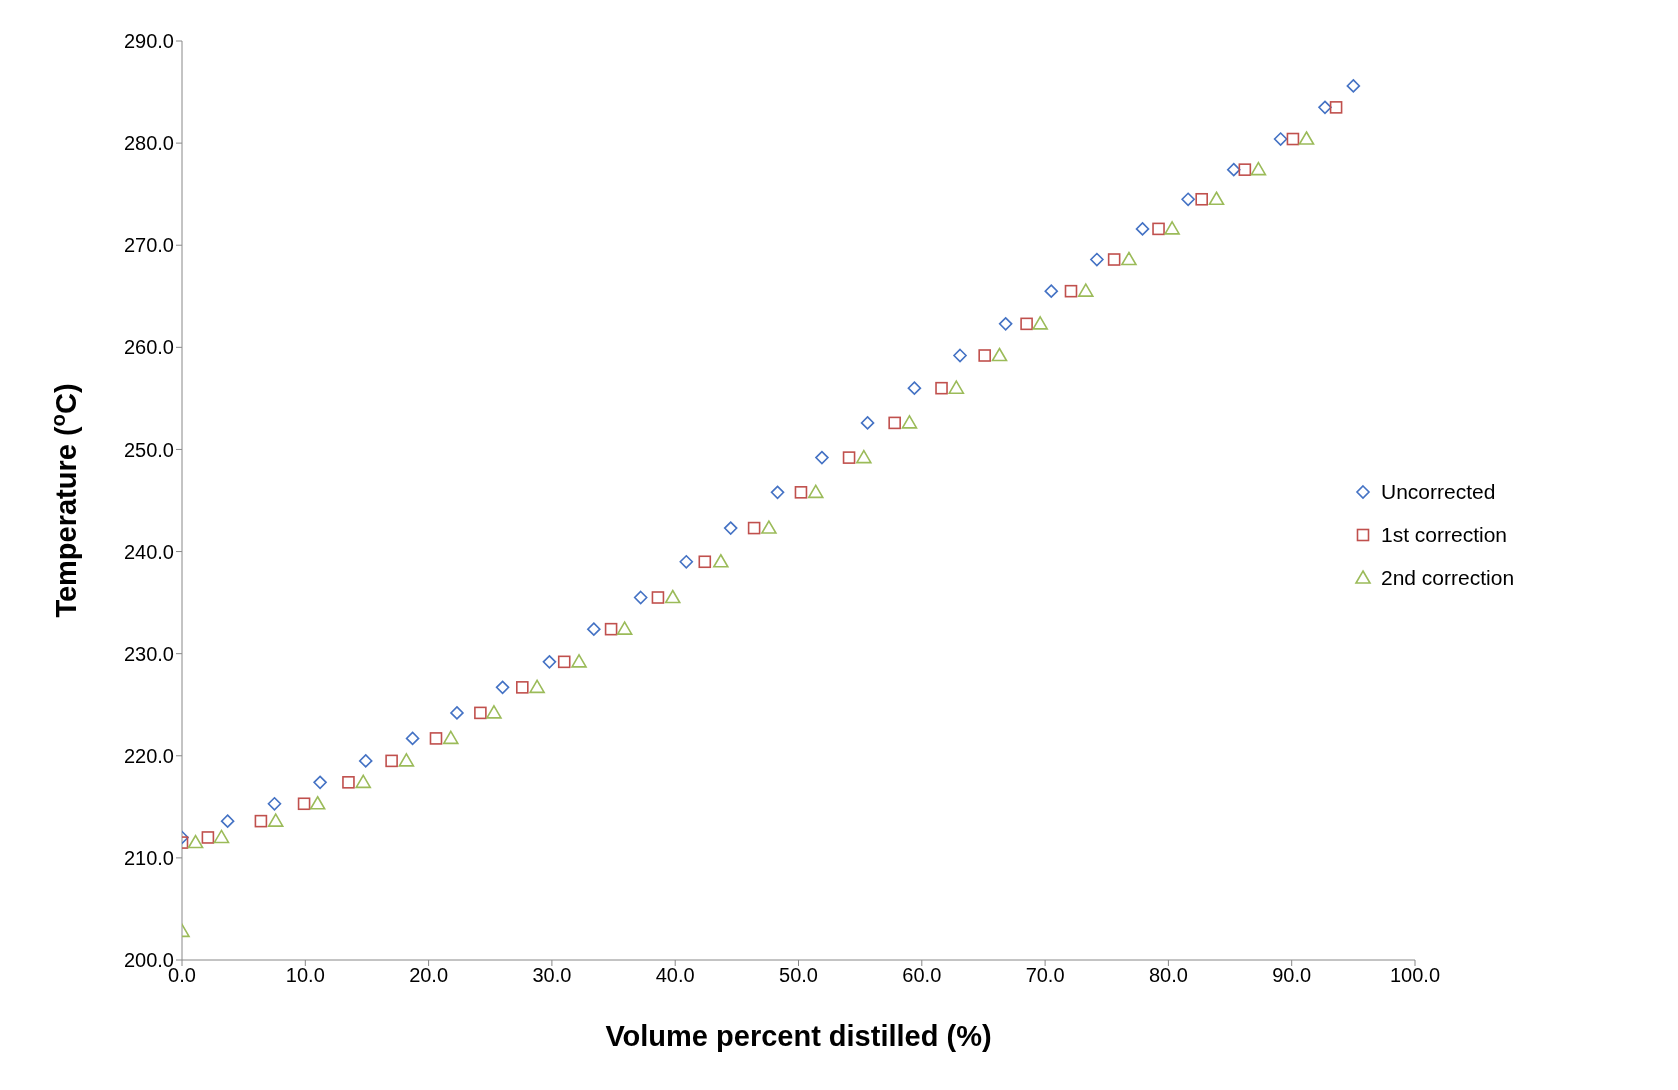 The height and width of the screenshot is (1090, 1678). What do you see at coordinates (148, 653) in the screenshot?
I see `y-tick-label: 230.0` at bounding box center [148, 653].